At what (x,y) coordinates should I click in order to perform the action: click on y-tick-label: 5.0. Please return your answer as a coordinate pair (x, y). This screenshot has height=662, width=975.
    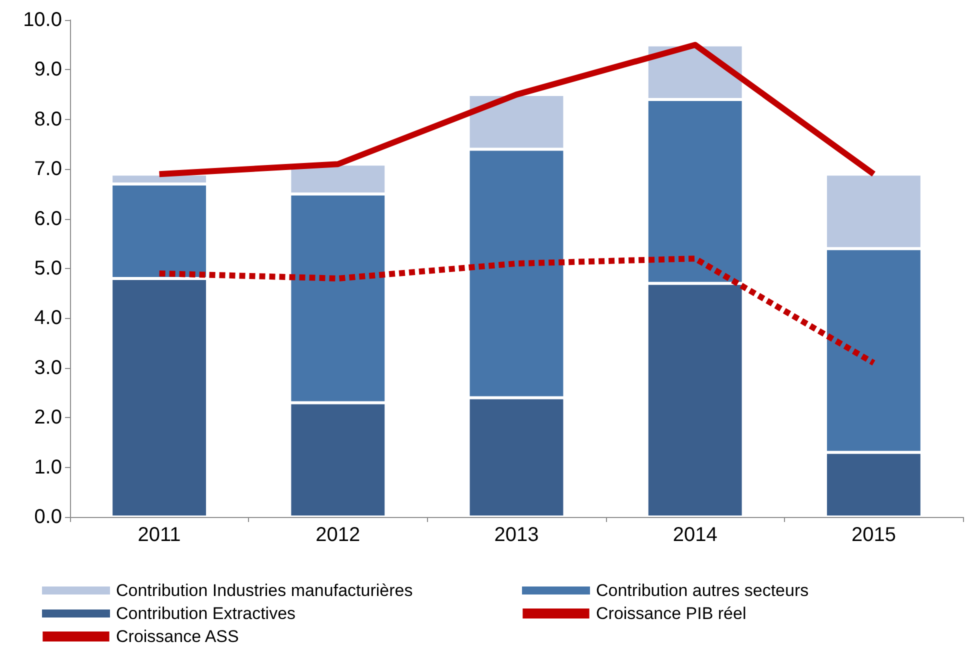
    Looking at the image, I should click on (48, 269).